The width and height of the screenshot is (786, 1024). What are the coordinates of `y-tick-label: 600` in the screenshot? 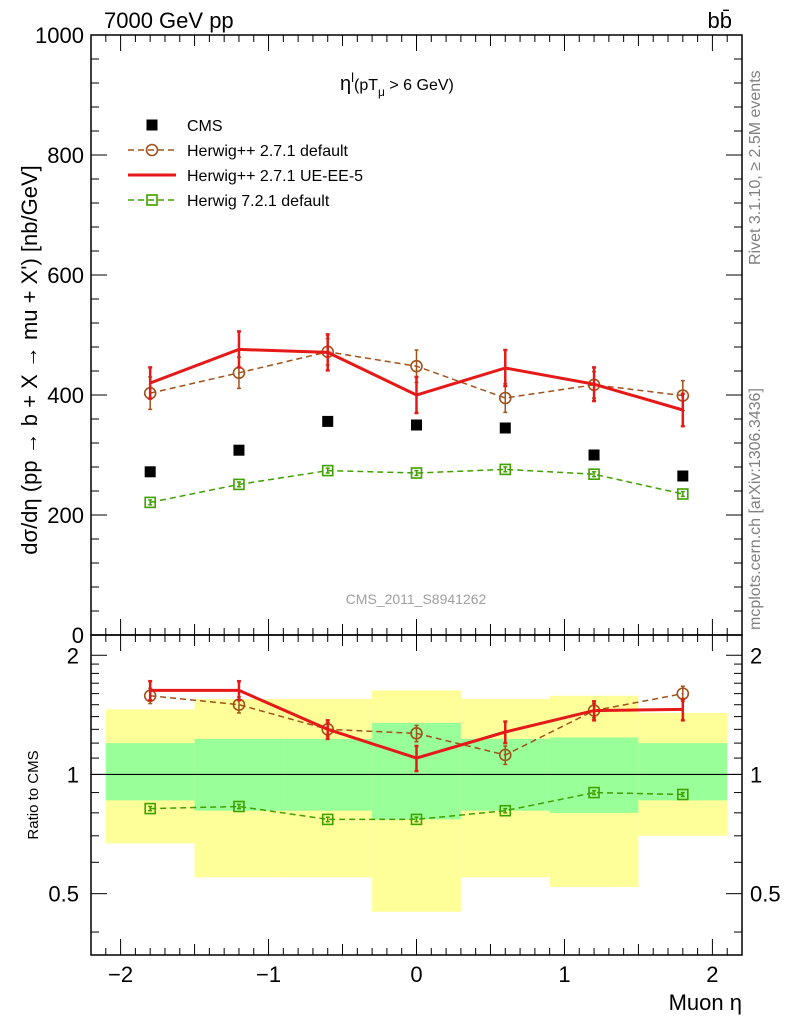 It's located at (65, 275).